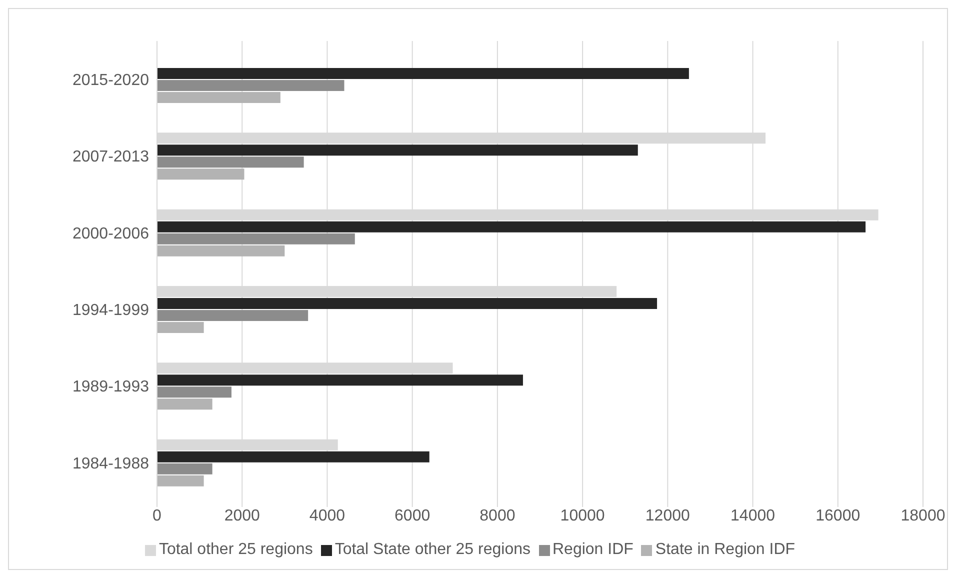  Describe the element at coordinates (667, 515) in the screenshot. I see `x-tick-label: 12000` at that location.